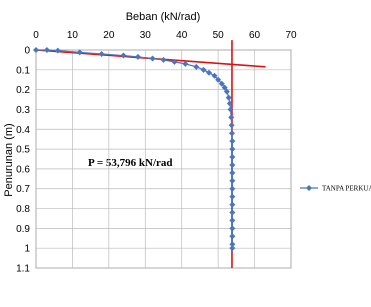  I want to click on y-tick-label: 0.7, so click(23, 189).